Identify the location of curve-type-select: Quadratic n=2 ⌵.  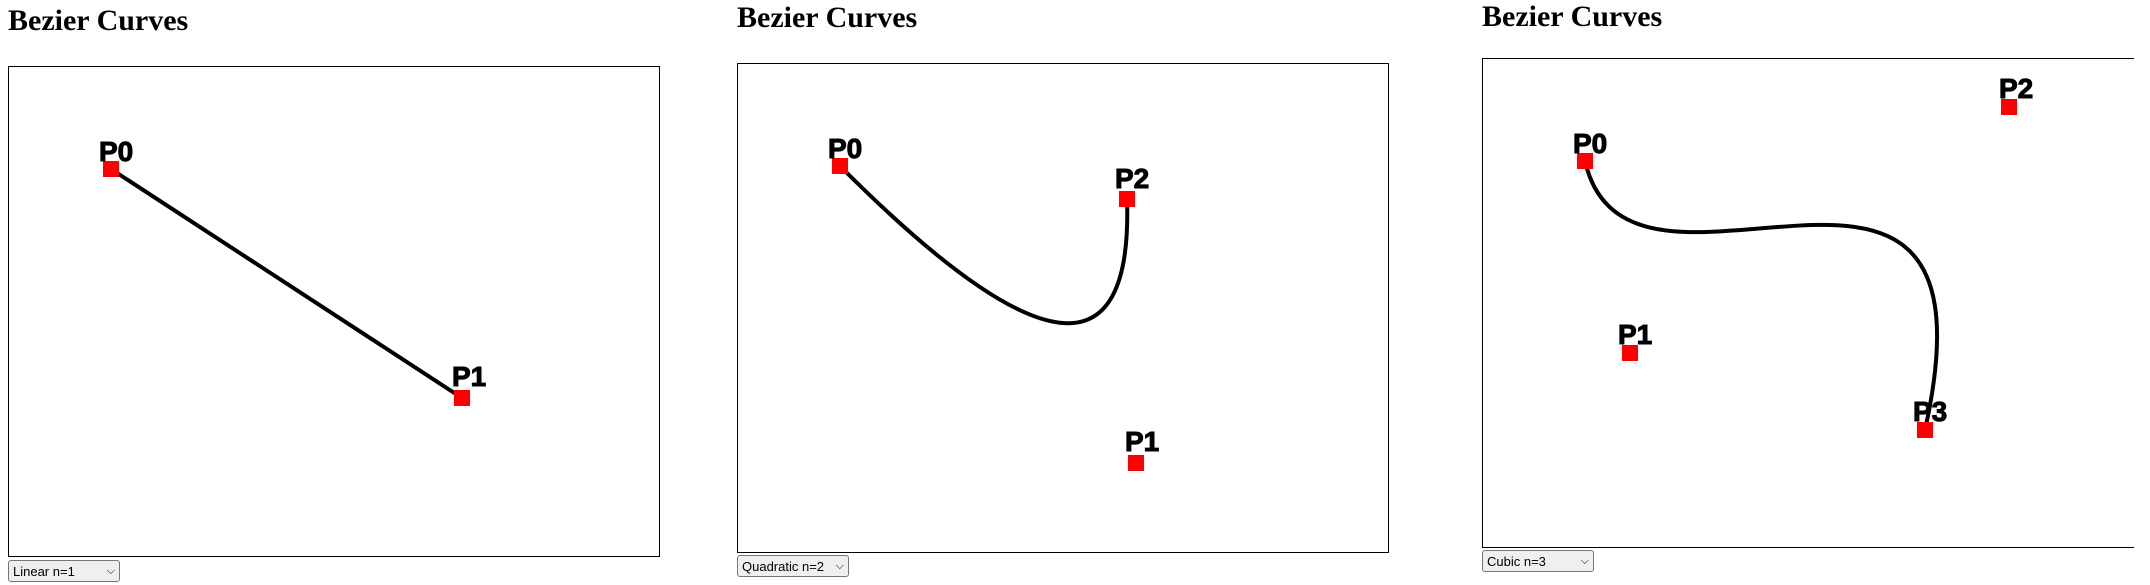
(793, 566).